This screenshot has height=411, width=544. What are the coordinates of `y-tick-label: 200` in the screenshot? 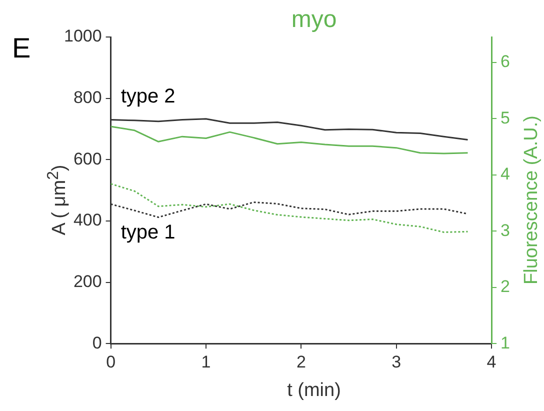 It's located at (87, 281).